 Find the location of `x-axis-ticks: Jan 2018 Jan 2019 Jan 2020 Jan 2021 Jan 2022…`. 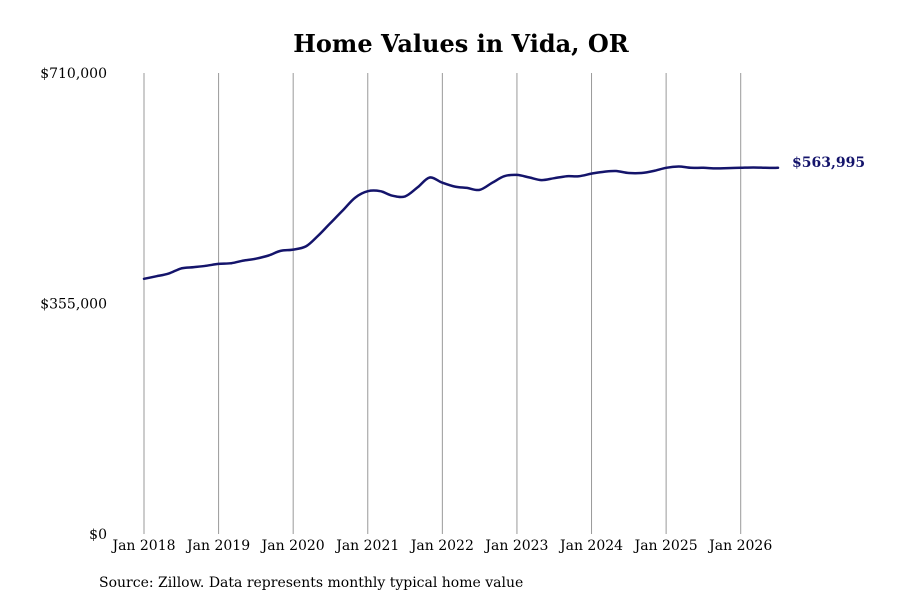

x-axis-ticks: Jan 2018 Jan 2019 Jan 2020 Jan 2021 Jan 2022… is located at coordinates (441, 546).